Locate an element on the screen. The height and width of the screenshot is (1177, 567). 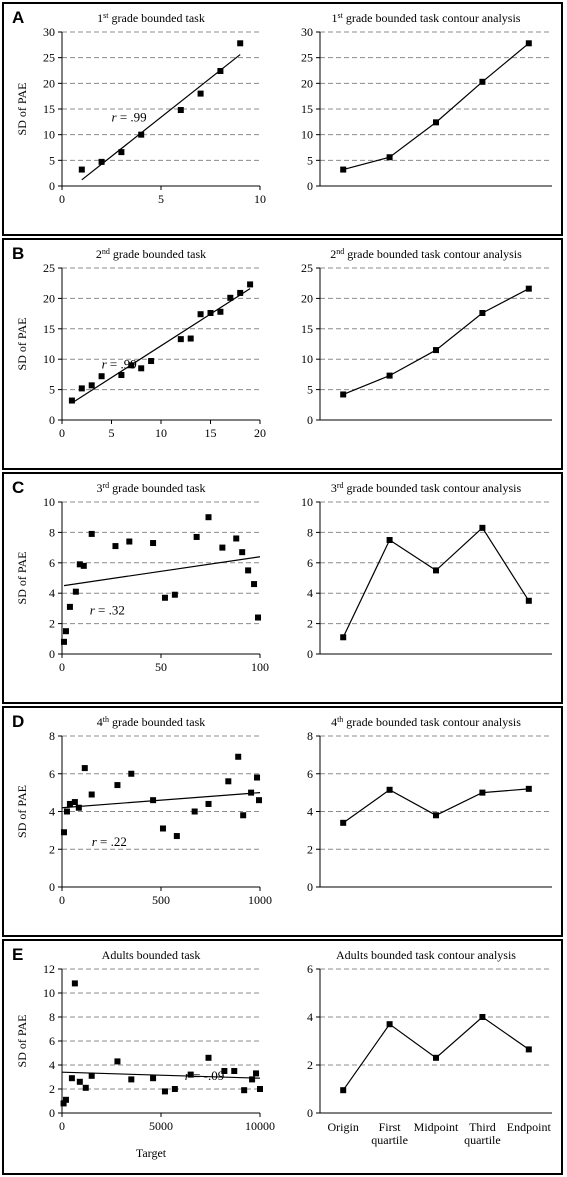
x-tick-label: 5 is located at coordinates (161, 199).